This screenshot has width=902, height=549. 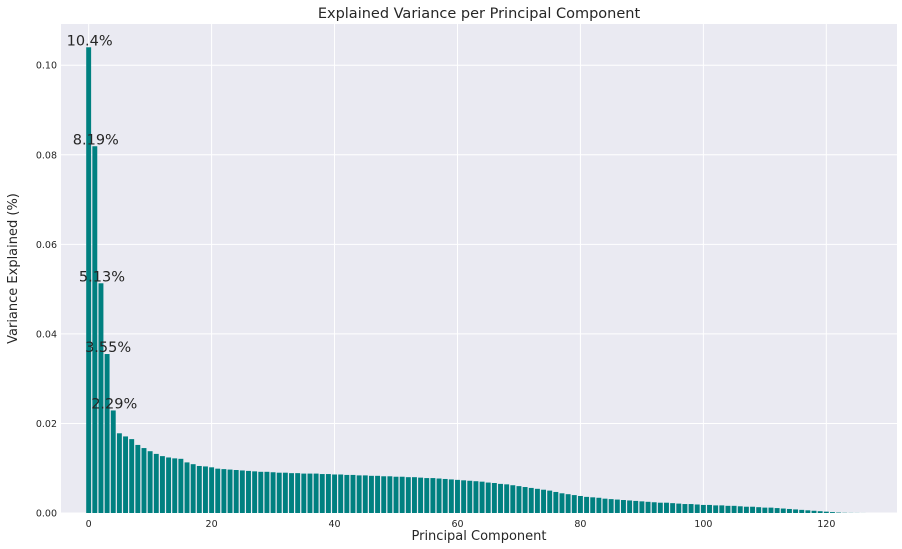 What do you see at coordinates (46, 514) in the screenshot?
I see `y-tick-label: 0.00` at bounding box center [46, 514].